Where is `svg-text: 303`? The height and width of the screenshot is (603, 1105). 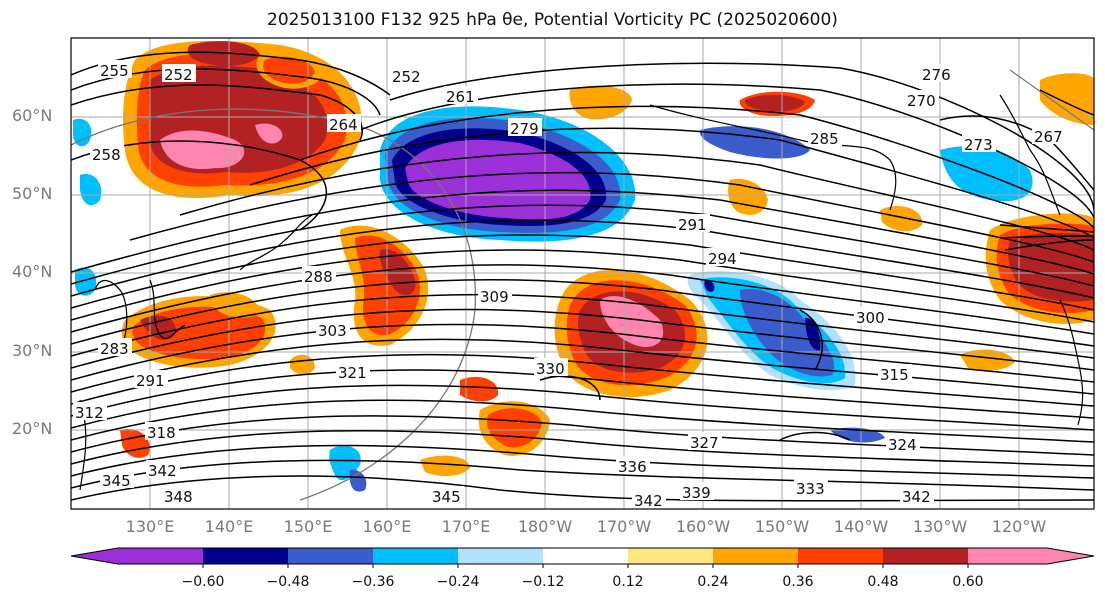 svg-text: 303 is located at coordinates (332, 331).